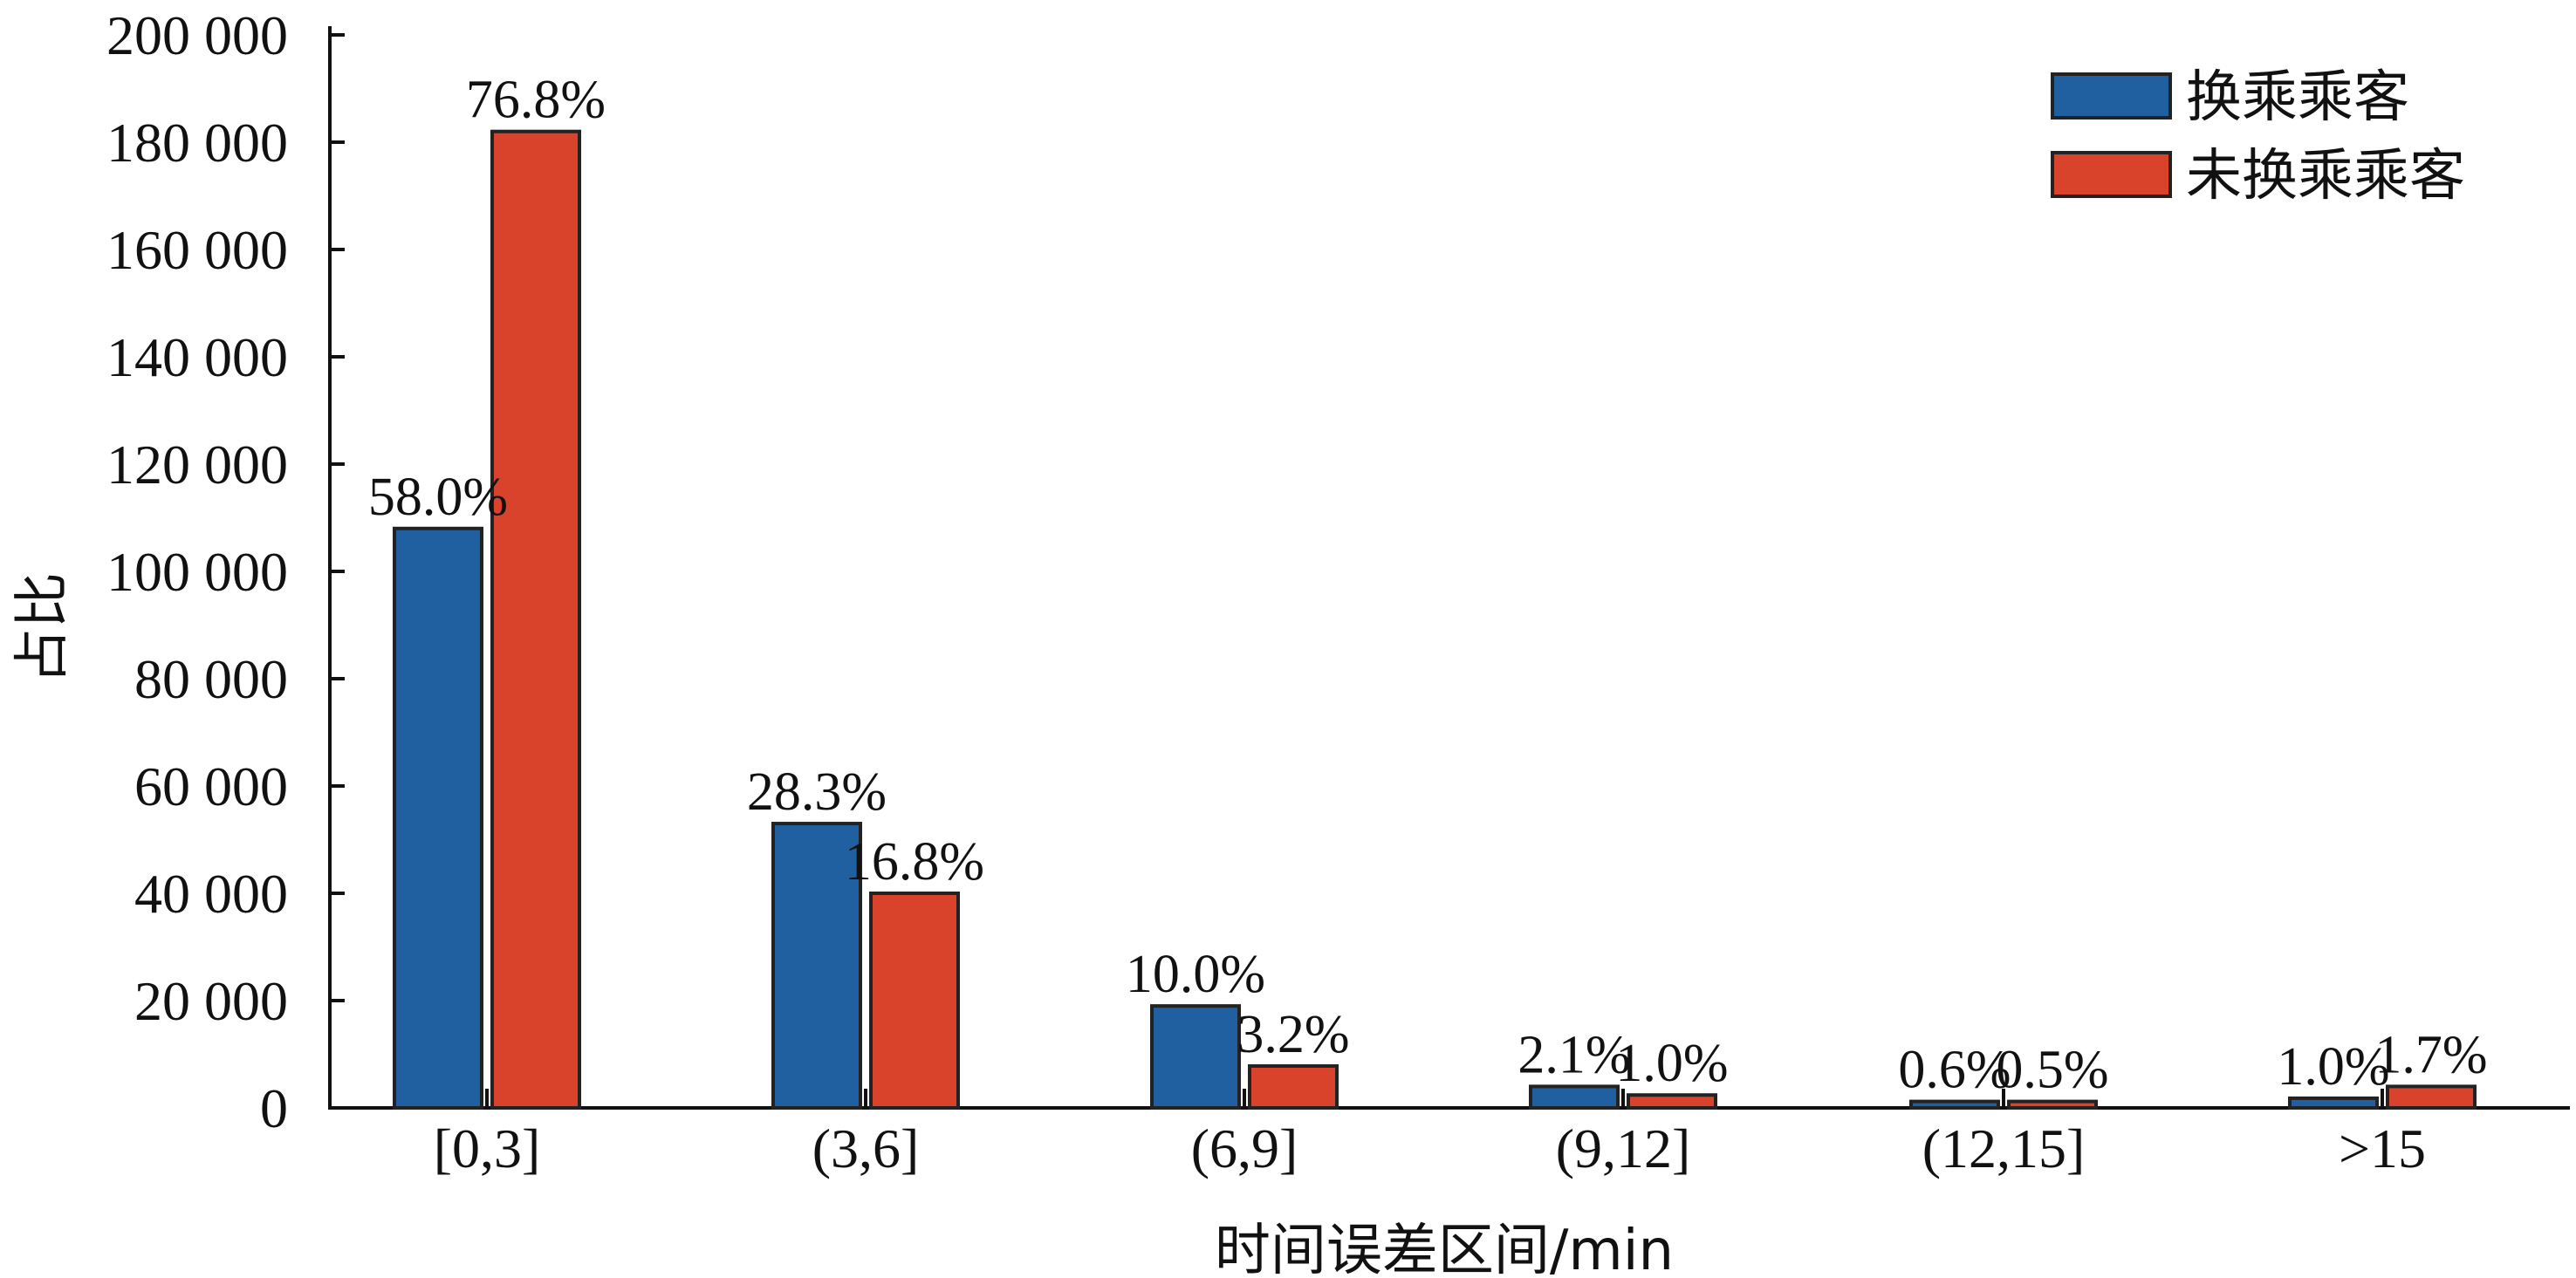 This screenshot has height=1278, width=2576. Describe the element at coordinates (2258, 136) in the screenshot. I see `legend: 换乘乘客 未换乘乘客` at that location.